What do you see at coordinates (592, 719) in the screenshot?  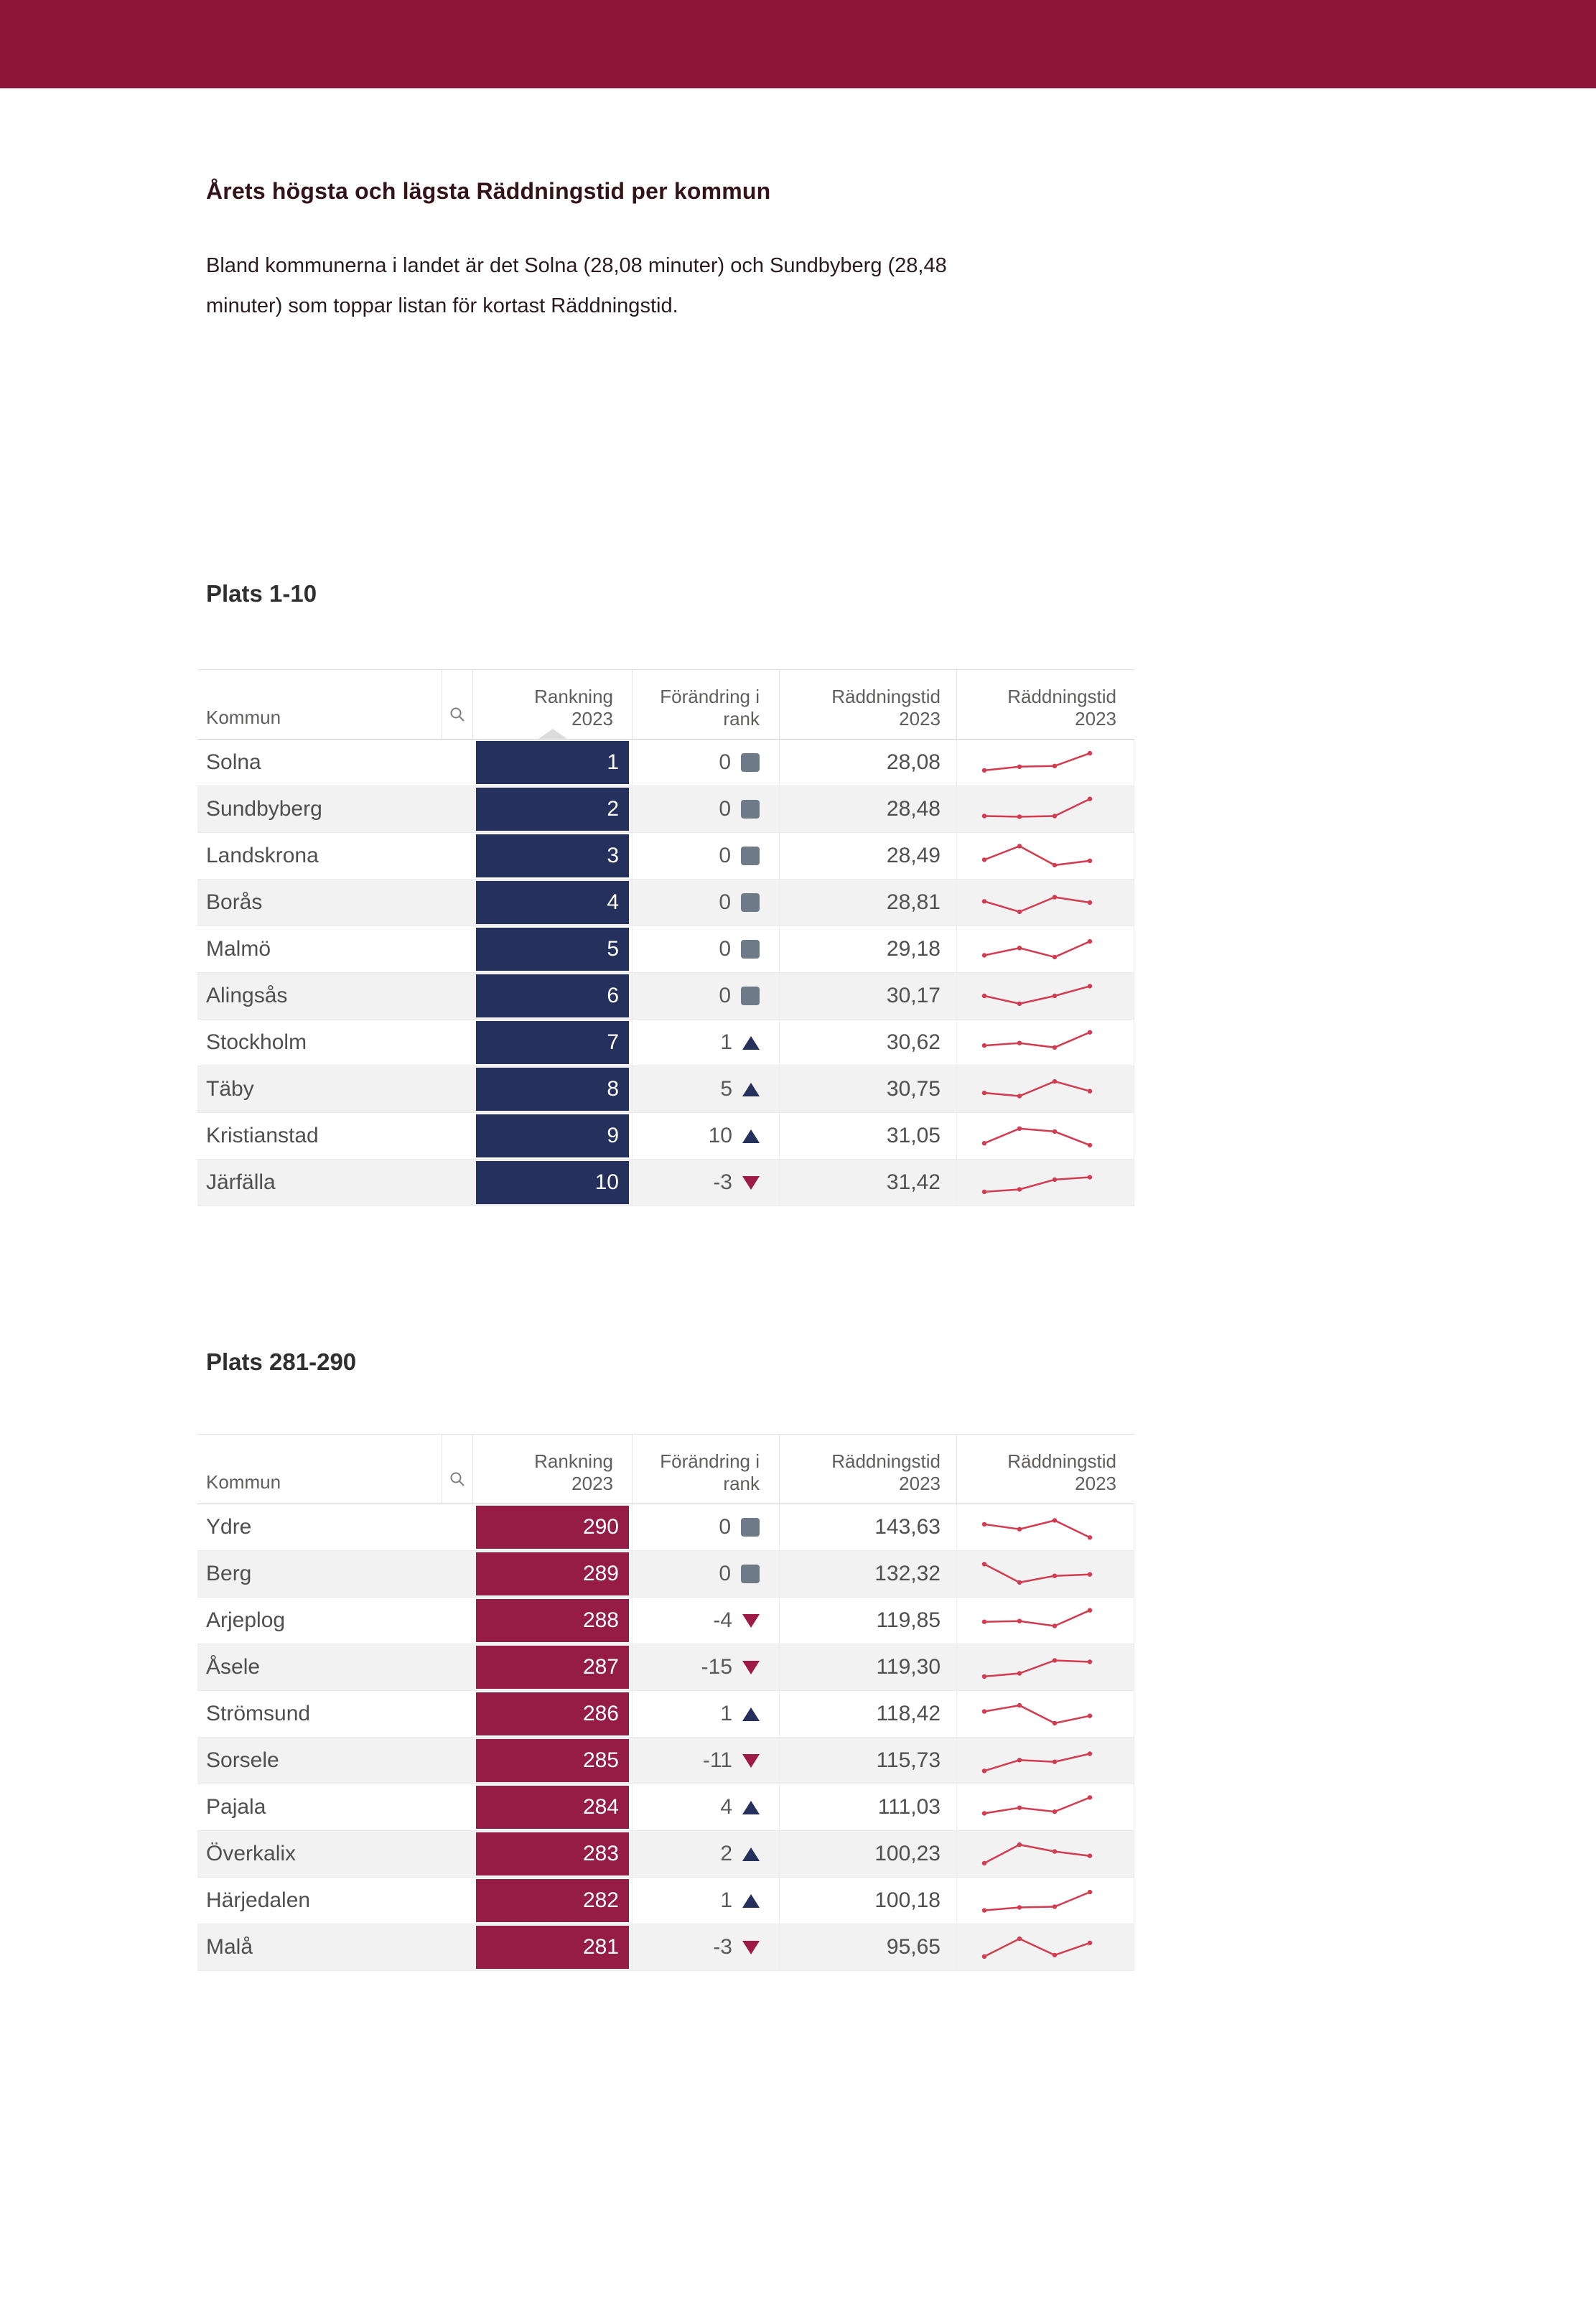 I see `column-header-rankning-line2: 2023` at bounding box center [592, 719].